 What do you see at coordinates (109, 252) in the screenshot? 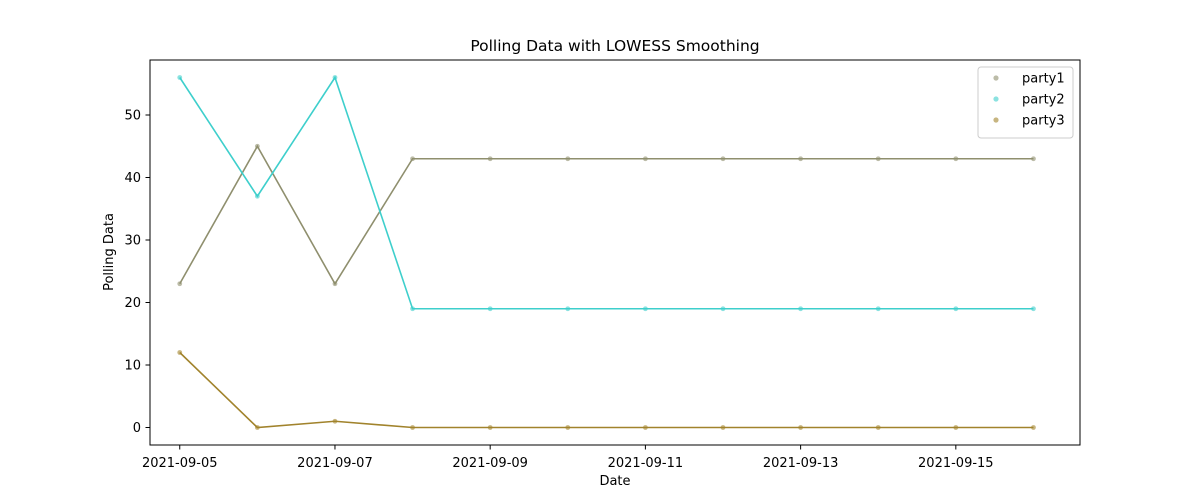
I see `y-axis-label: Polling Data` at bounding box center [109, 252].